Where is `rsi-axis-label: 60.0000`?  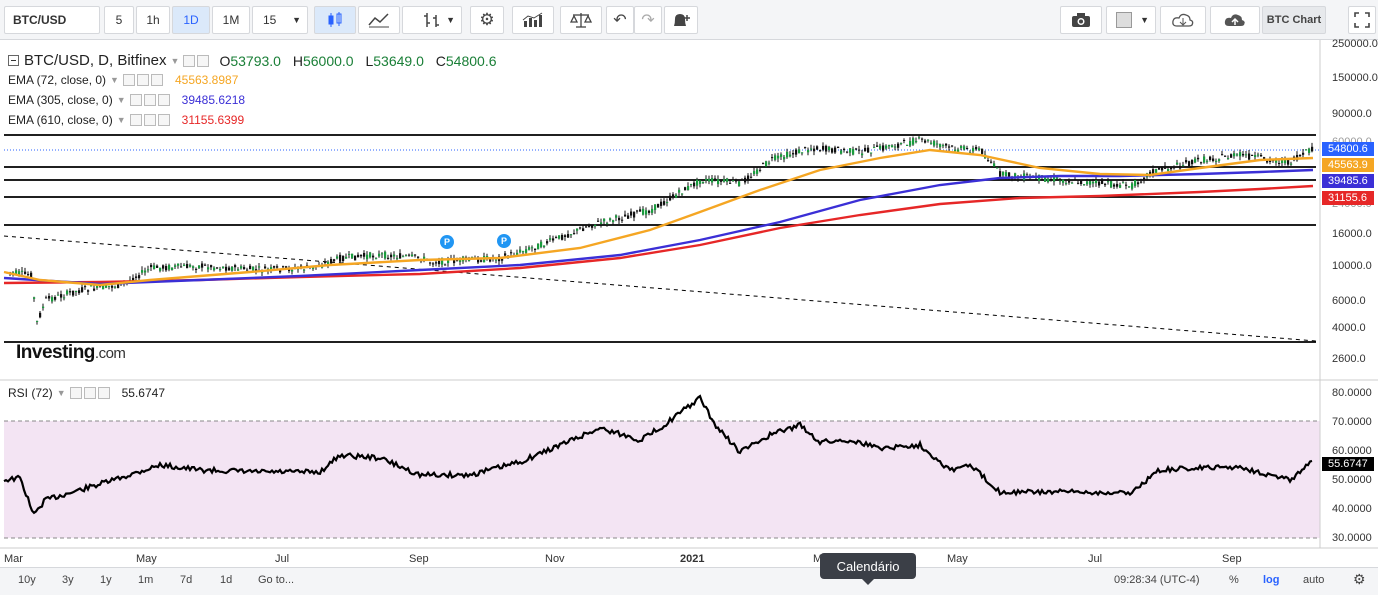 rsi-axis-label: 60.0000 is located at coordinates (1352, 451).